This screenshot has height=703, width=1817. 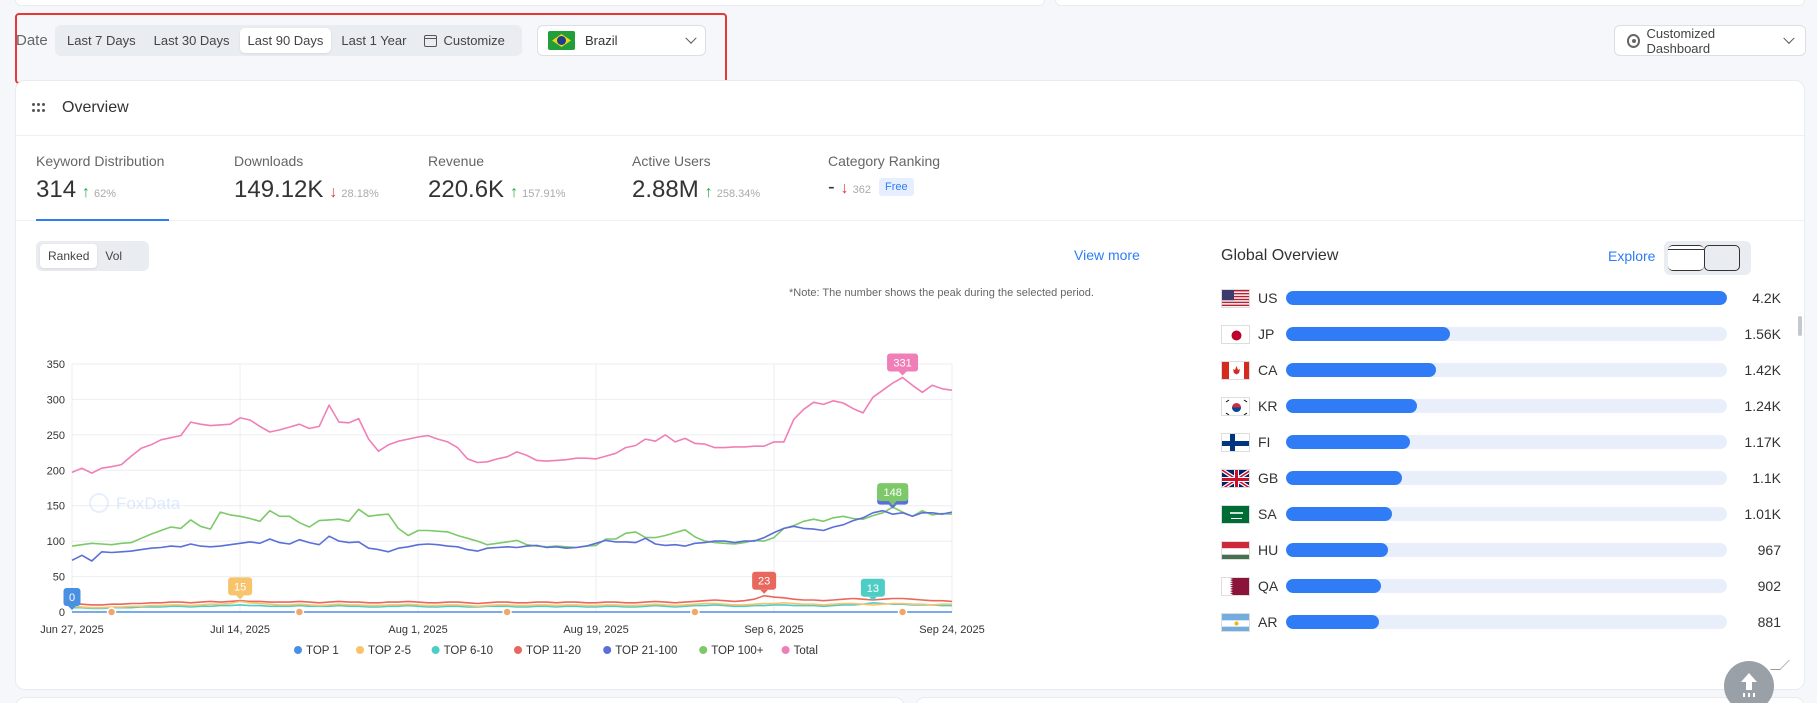 What do you see at coordinates (1762, 334) in the screenshot?
I see `country-value: 1.56K` at bounding box center [1762, 334].